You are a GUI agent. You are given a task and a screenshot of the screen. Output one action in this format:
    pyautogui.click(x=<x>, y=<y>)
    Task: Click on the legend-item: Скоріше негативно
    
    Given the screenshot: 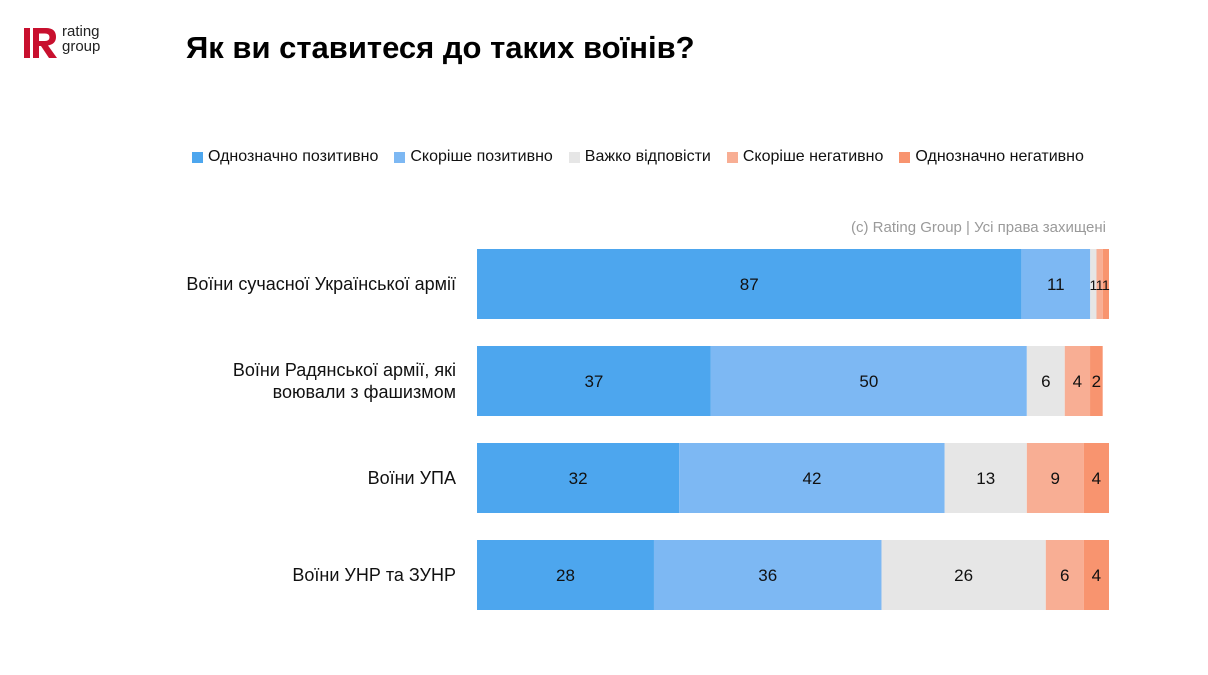 What is the action you would take?
    pyautogui.click(x=805, y=157)
    